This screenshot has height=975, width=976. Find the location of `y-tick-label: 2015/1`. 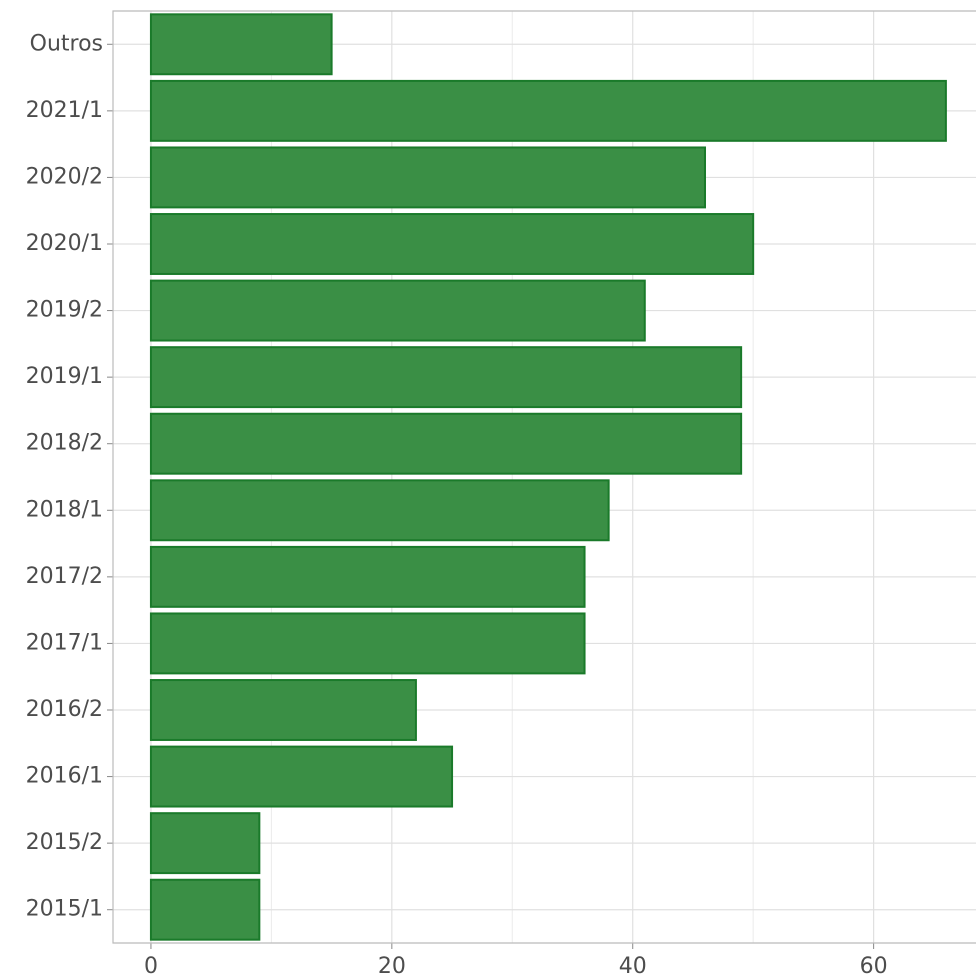

y-tick-label: 2015/1 is located at coordinates (64, 909).